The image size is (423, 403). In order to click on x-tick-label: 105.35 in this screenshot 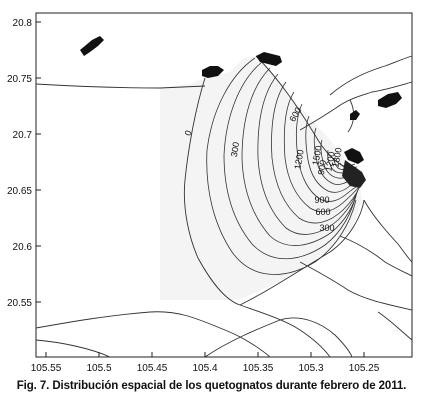, I will do `click(258, 368)`.